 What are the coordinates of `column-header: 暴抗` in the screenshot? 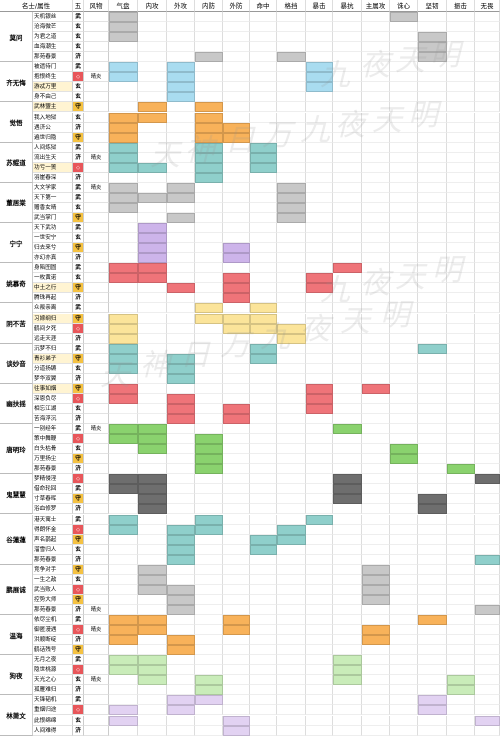 It's located at (347, 6).